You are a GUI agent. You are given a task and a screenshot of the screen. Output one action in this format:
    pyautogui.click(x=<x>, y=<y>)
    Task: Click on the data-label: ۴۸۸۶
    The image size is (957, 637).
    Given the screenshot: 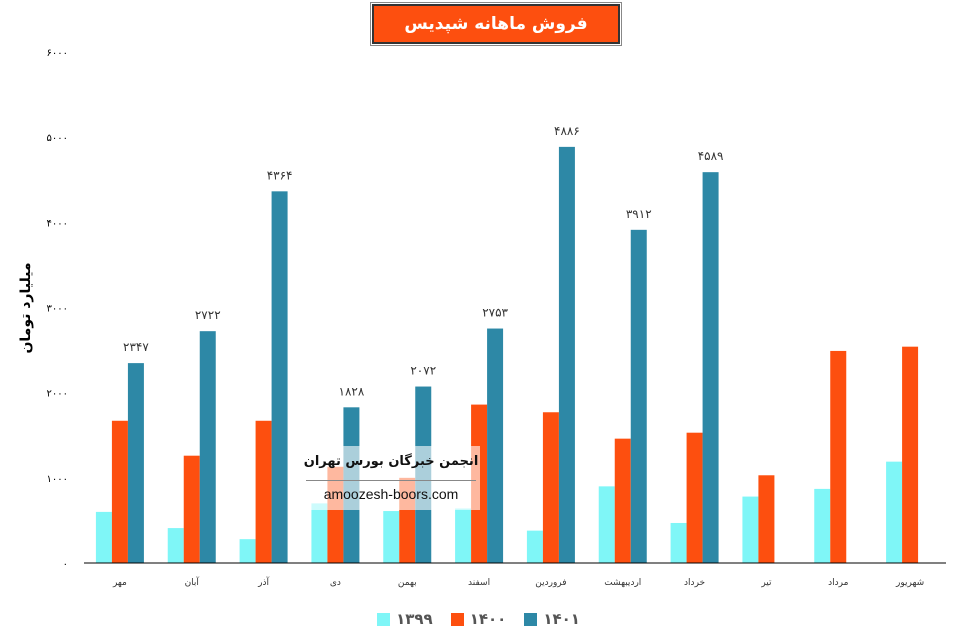 What is the action you would take?
    pyautogui.click(x=567, y=131)
    